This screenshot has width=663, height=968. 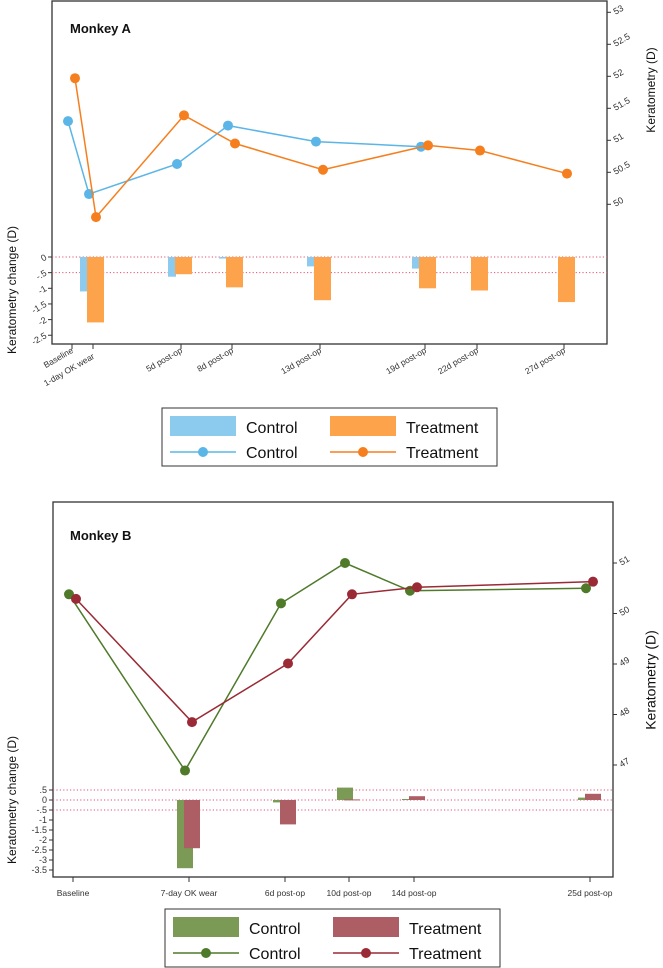 I want to click on right-axis-tick-label: 52, so click(x=619, y=74).